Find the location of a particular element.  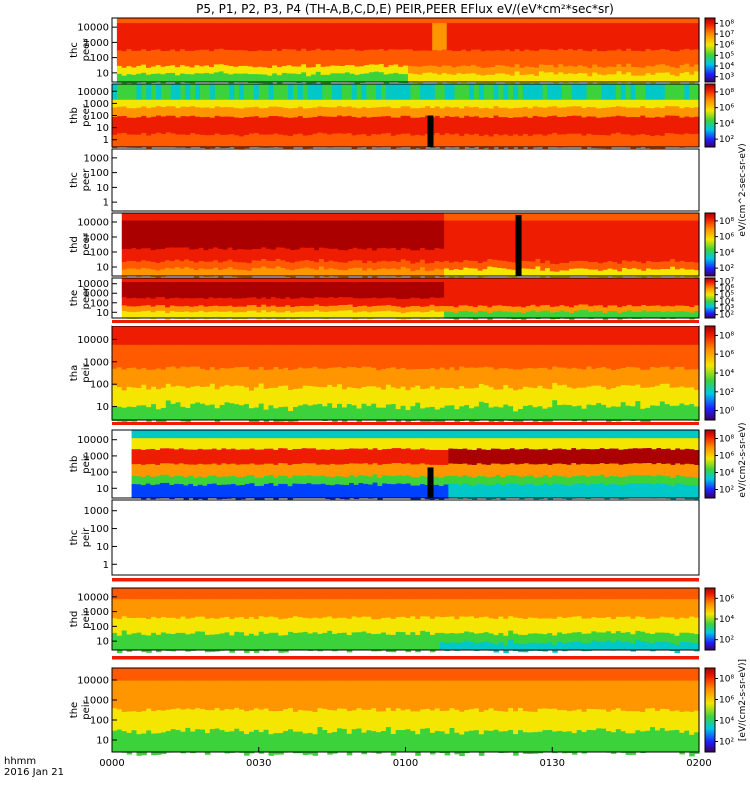

heatmap-thd-peer is located at coordinates (410, 246).